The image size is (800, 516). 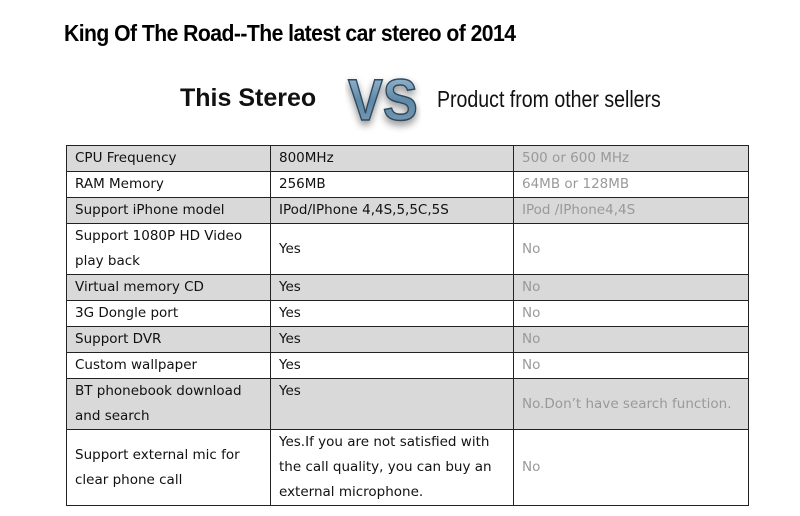 What do you see at coordinates (168, 404) in the screenshot?
I see `feature-cell: BT phonebook download and search` at bounding box center [168, 404].